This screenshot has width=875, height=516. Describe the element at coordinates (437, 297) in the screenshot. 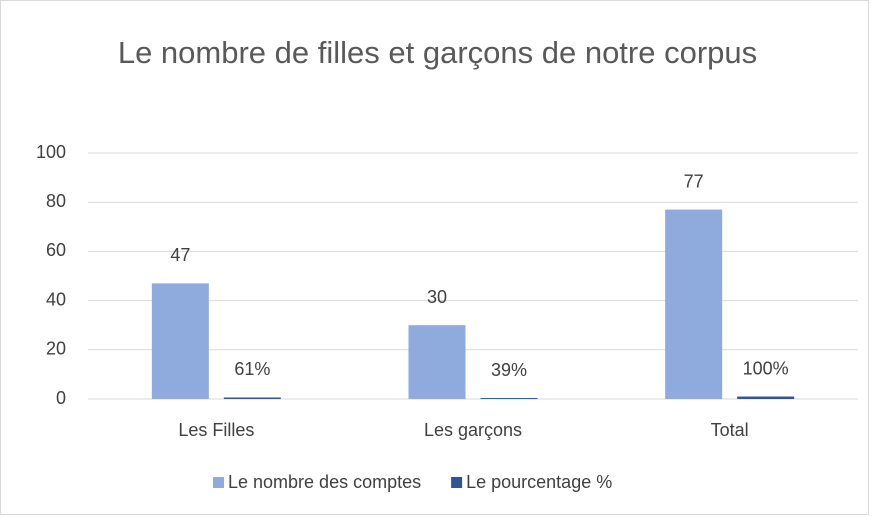

I see `data-label: 30` at that location.